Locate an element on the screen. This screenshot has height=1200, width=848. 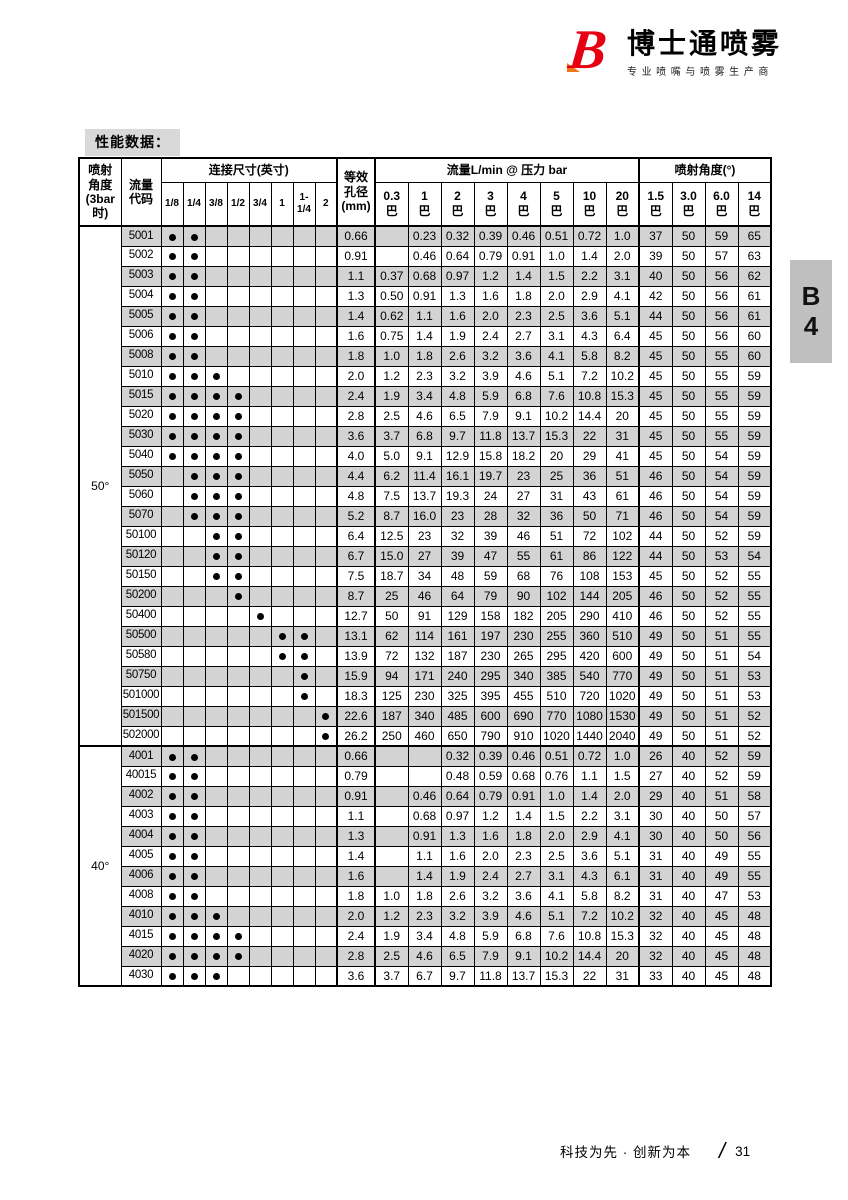
flow-value: 0.79 is located at coordinates (490, 256).